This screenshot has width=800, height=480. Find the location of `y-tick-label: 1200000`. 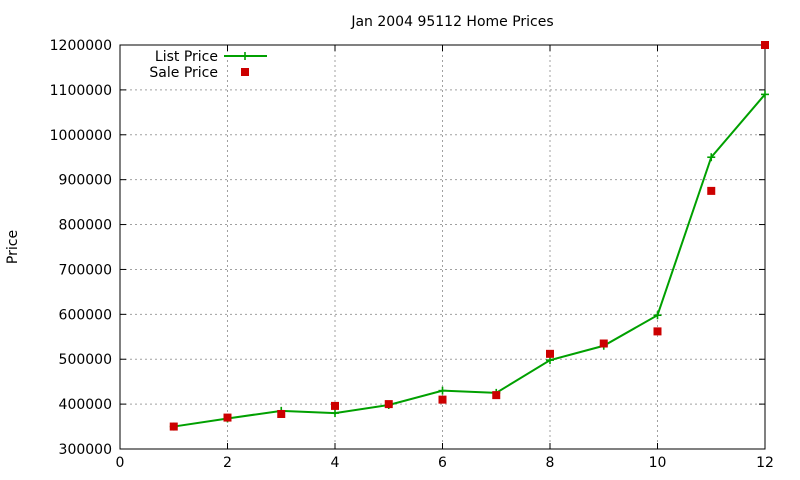

y-tick-label: 1200000 is located at coordinates (81, 46).